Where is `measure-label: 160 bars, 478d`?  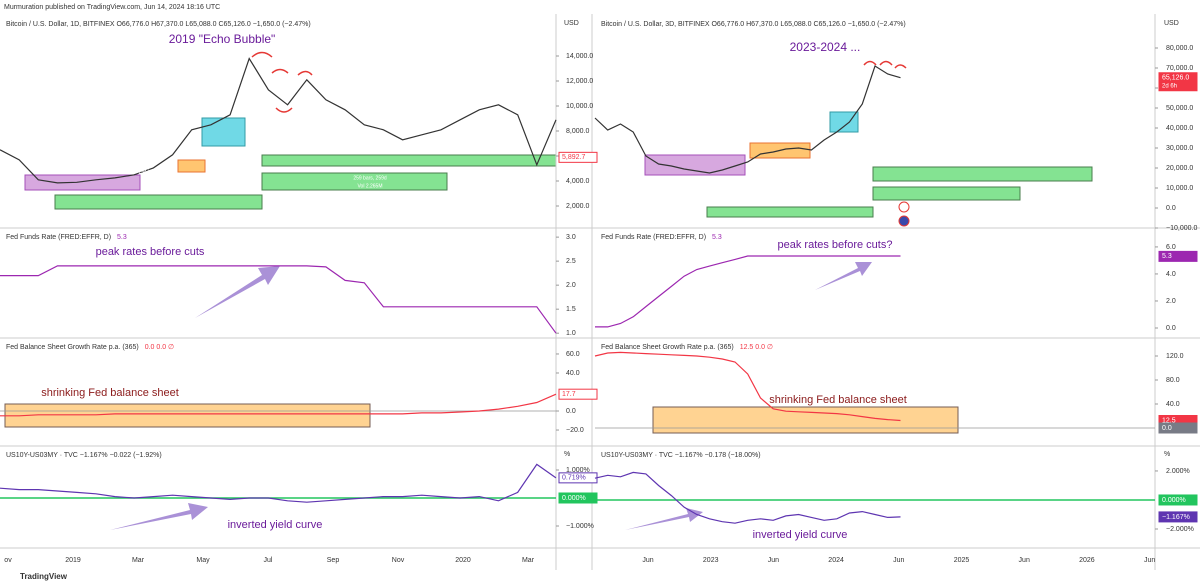 measure-label: 160 bars, 478d is located at coordinates (790, 187).